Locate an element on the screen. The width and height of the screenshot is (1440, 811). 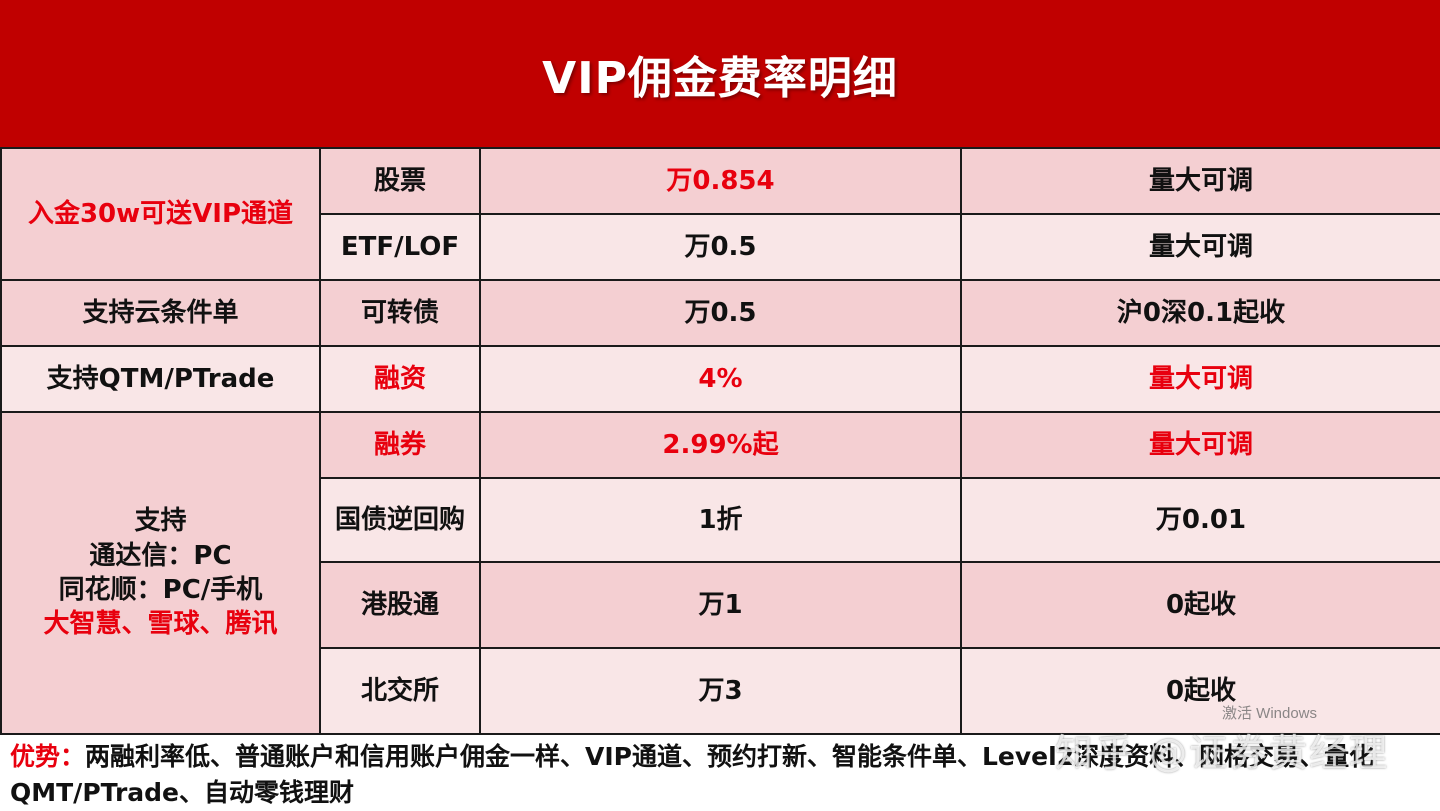
item-cell: 可转债 is located at coordinates (400, 313).